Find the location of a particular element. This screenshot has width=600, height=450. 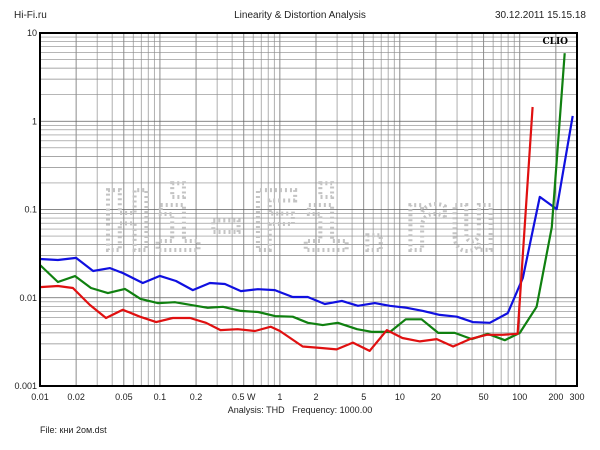

site-label: Hi-Fi.ru is located at coordinates (30, 15).